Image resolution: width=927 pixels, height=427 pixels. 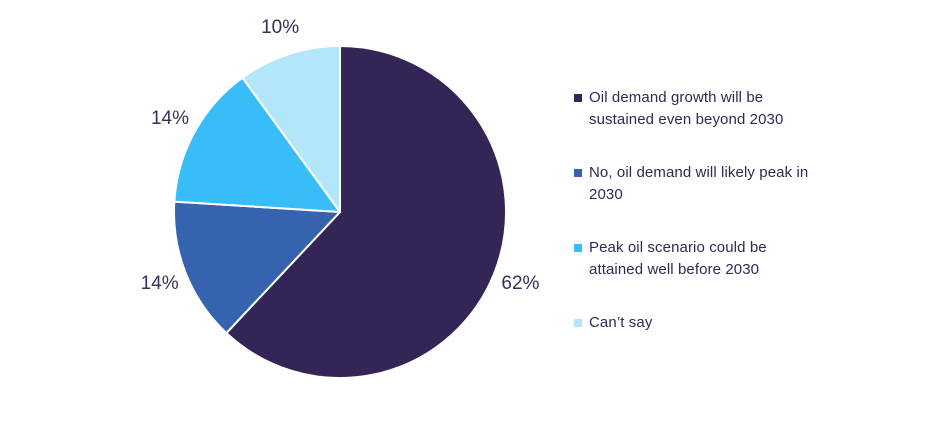 I want to click on legend-item-label: No, oil demand will likely peak in 2030, so click(x=699, y=183).